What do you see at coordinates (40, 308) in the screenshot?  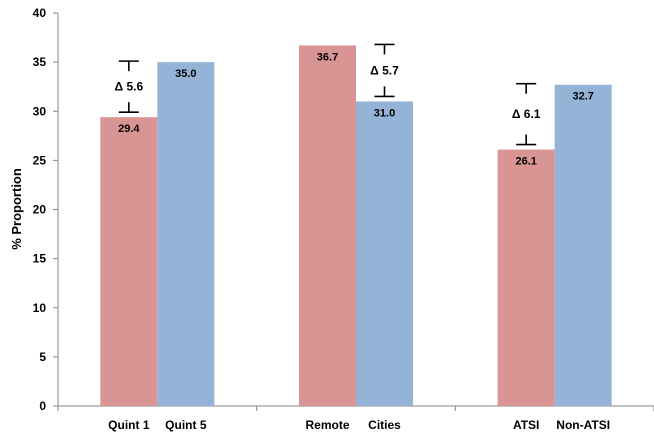 I see `y-tick-label: 10` at bounding box center [40, 308].